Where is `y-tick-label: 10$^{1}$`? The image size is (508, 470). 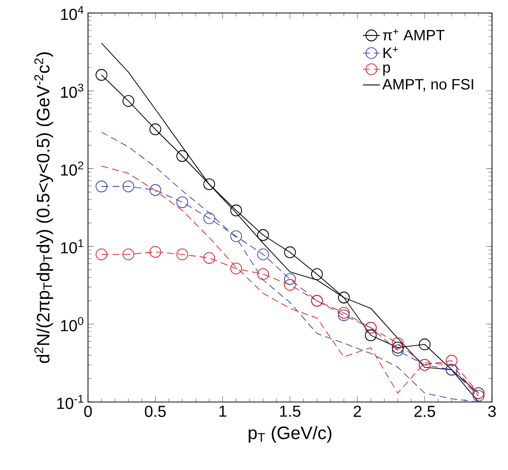
y-tick-label: 10$^{1}$ is located at coordinates (72, 246).